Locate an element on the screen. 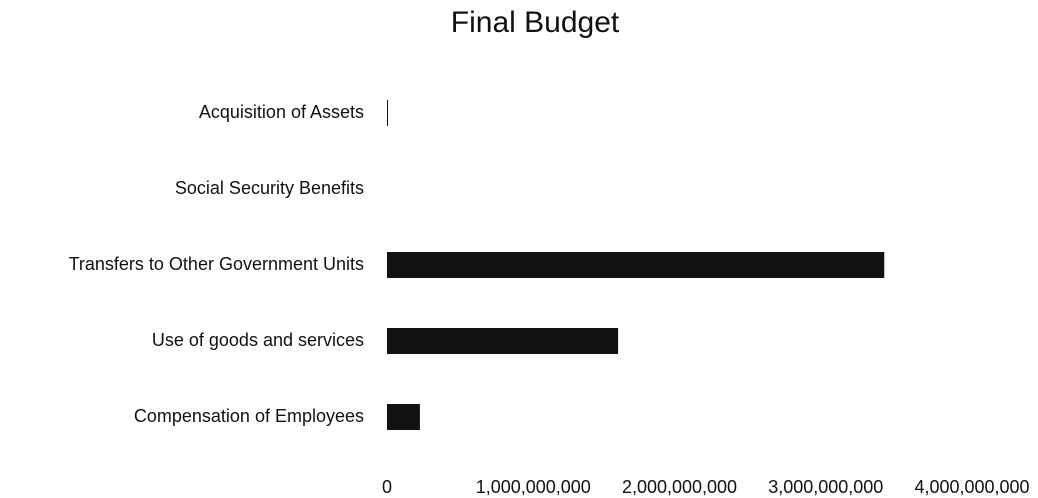 Image resolution: width=1038 pixels, height=498 pixels. y-tick-label: Acquisition of Assets is located at coordinates (281, 112).